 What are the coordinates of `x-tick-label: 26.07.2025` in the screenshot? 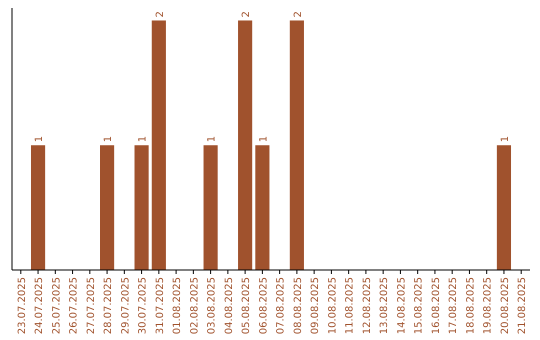 It's located at (74, 305).